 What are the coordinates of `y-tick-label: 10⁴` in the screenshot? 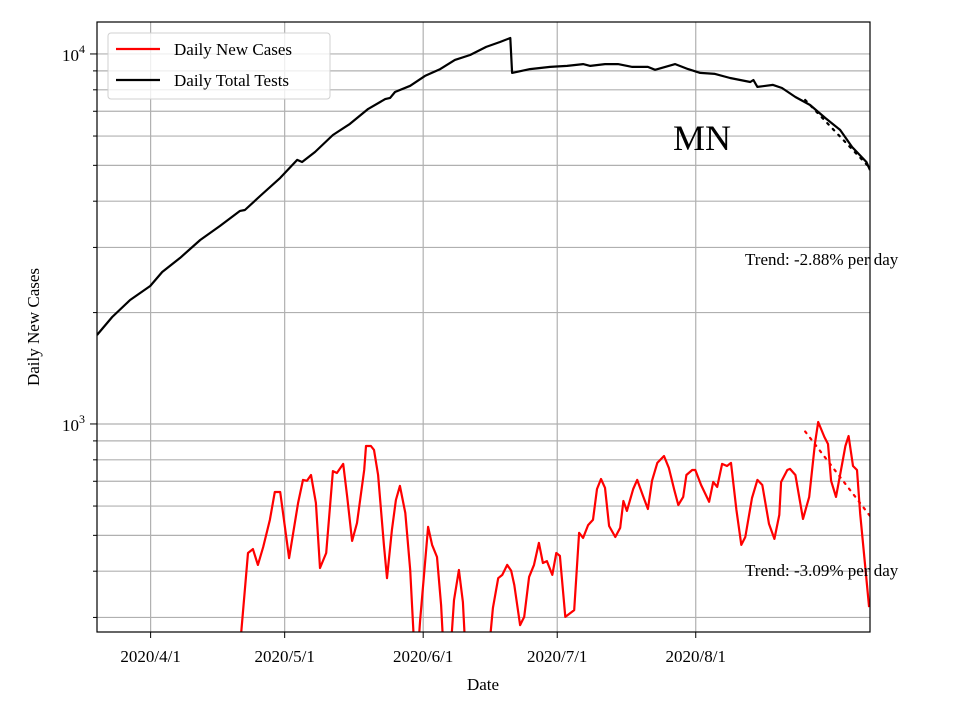 It's located at (73, 53).